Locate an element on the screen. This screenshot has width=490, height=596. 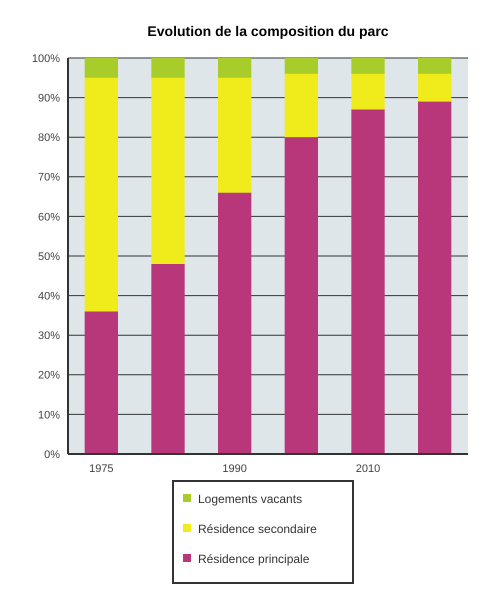
y-tick-label: 100% is located at coordinates (46, 58).